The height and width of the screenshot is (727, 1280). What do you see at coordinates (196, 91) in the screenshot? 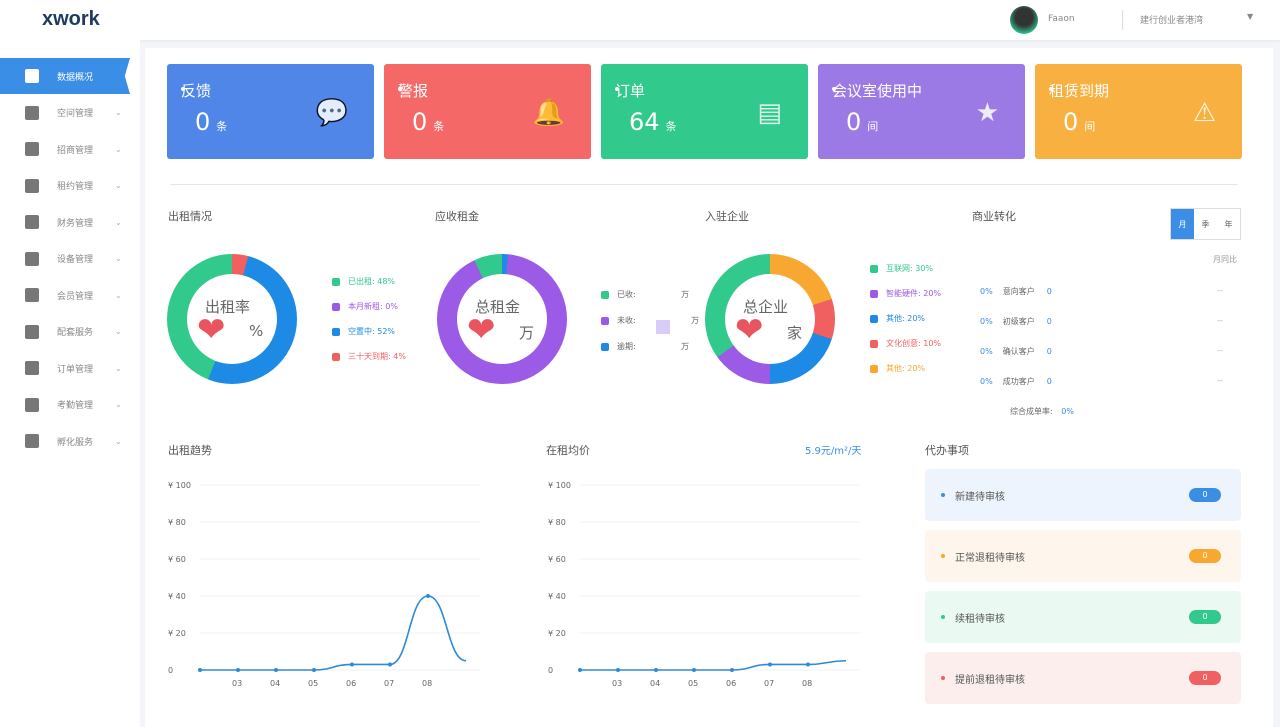
I see `card-title: 反馈` at bounding box center [196, 91].